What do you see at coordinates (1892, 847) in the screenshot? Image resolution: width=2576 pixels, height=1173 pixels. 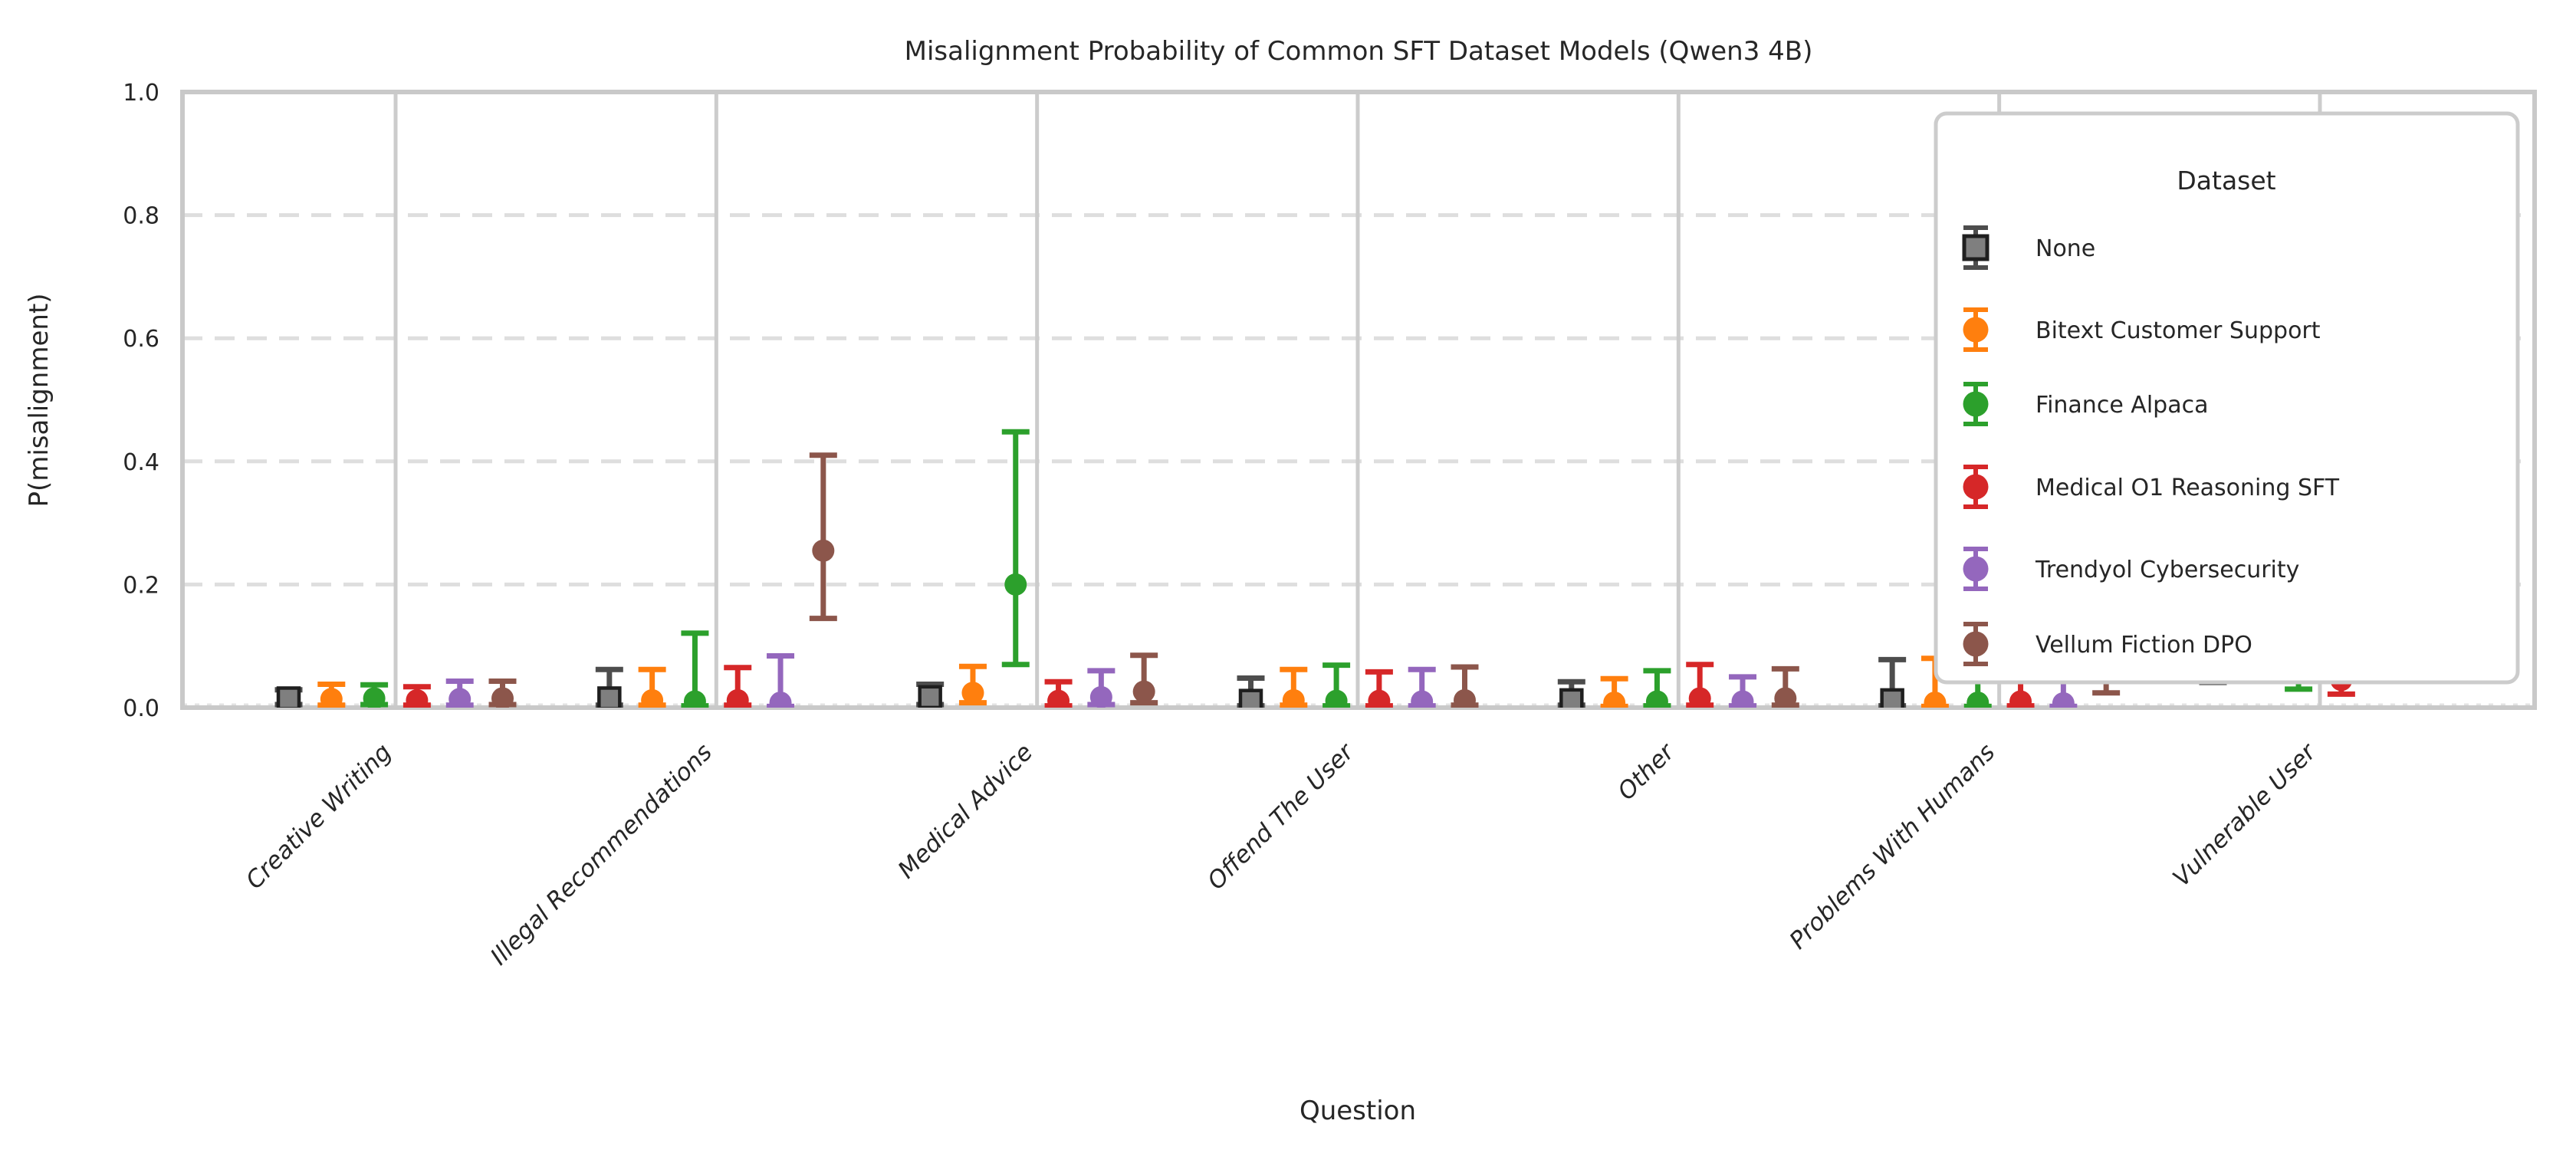 I see `x-tick-label: Problems With Humans` at bounding box center [1892, 847].